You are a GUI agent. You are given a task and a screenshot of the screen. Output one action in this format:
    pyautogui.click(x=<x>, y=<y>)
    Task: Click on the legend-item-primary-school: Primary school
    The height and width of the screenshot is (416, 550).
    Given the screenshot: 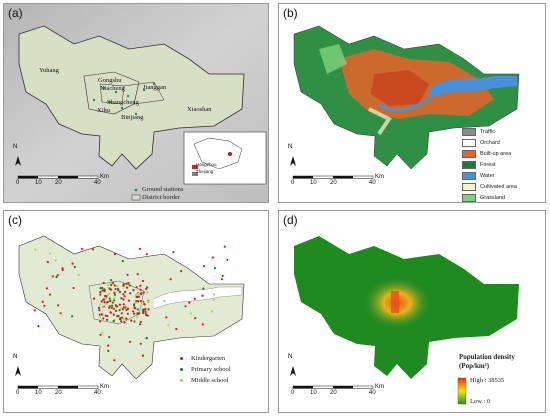 What is the action you would take?
    pyautogui.click(x=205, y=369)
    